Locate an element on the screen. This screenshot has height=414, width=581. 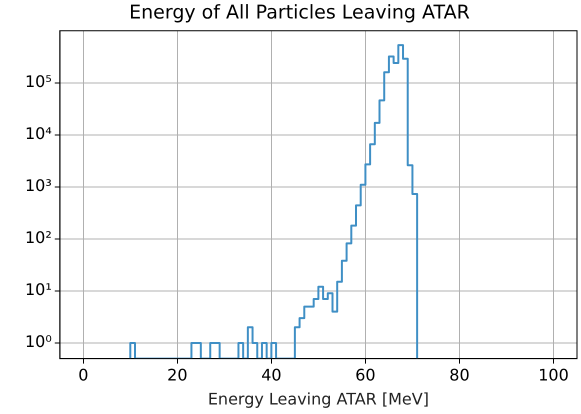
x-tick-label: 80 is located at coordinates (459, 374).